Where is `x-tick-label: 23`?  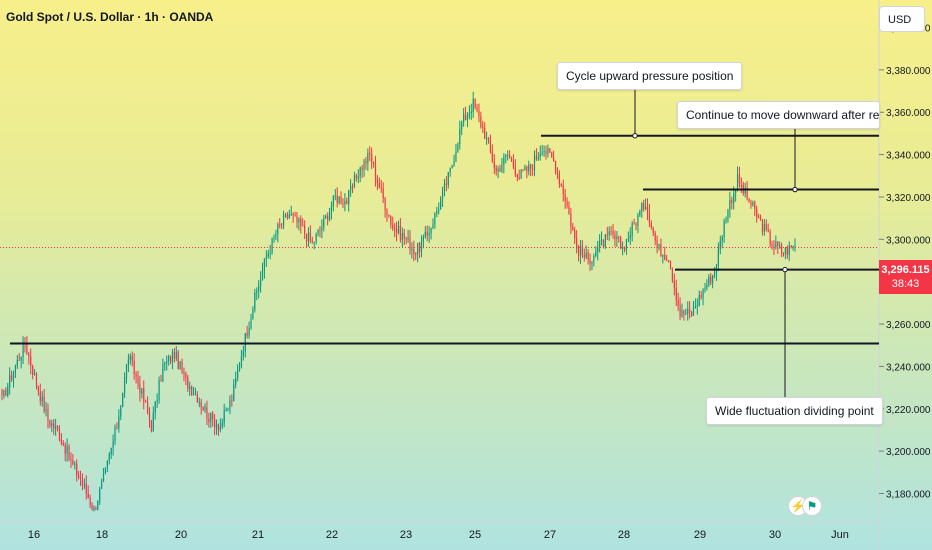
x-tick-label: 23 is located at coordinates (406, 535).